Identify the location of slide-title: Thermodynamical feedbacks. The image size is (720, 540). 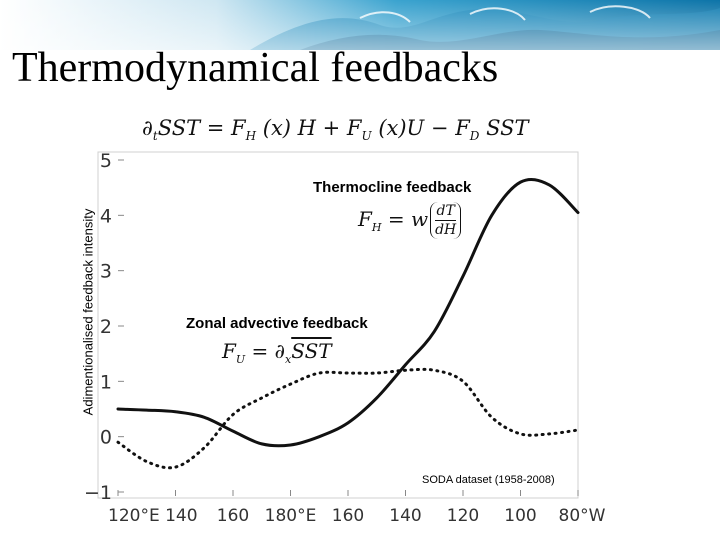
(255, 68).